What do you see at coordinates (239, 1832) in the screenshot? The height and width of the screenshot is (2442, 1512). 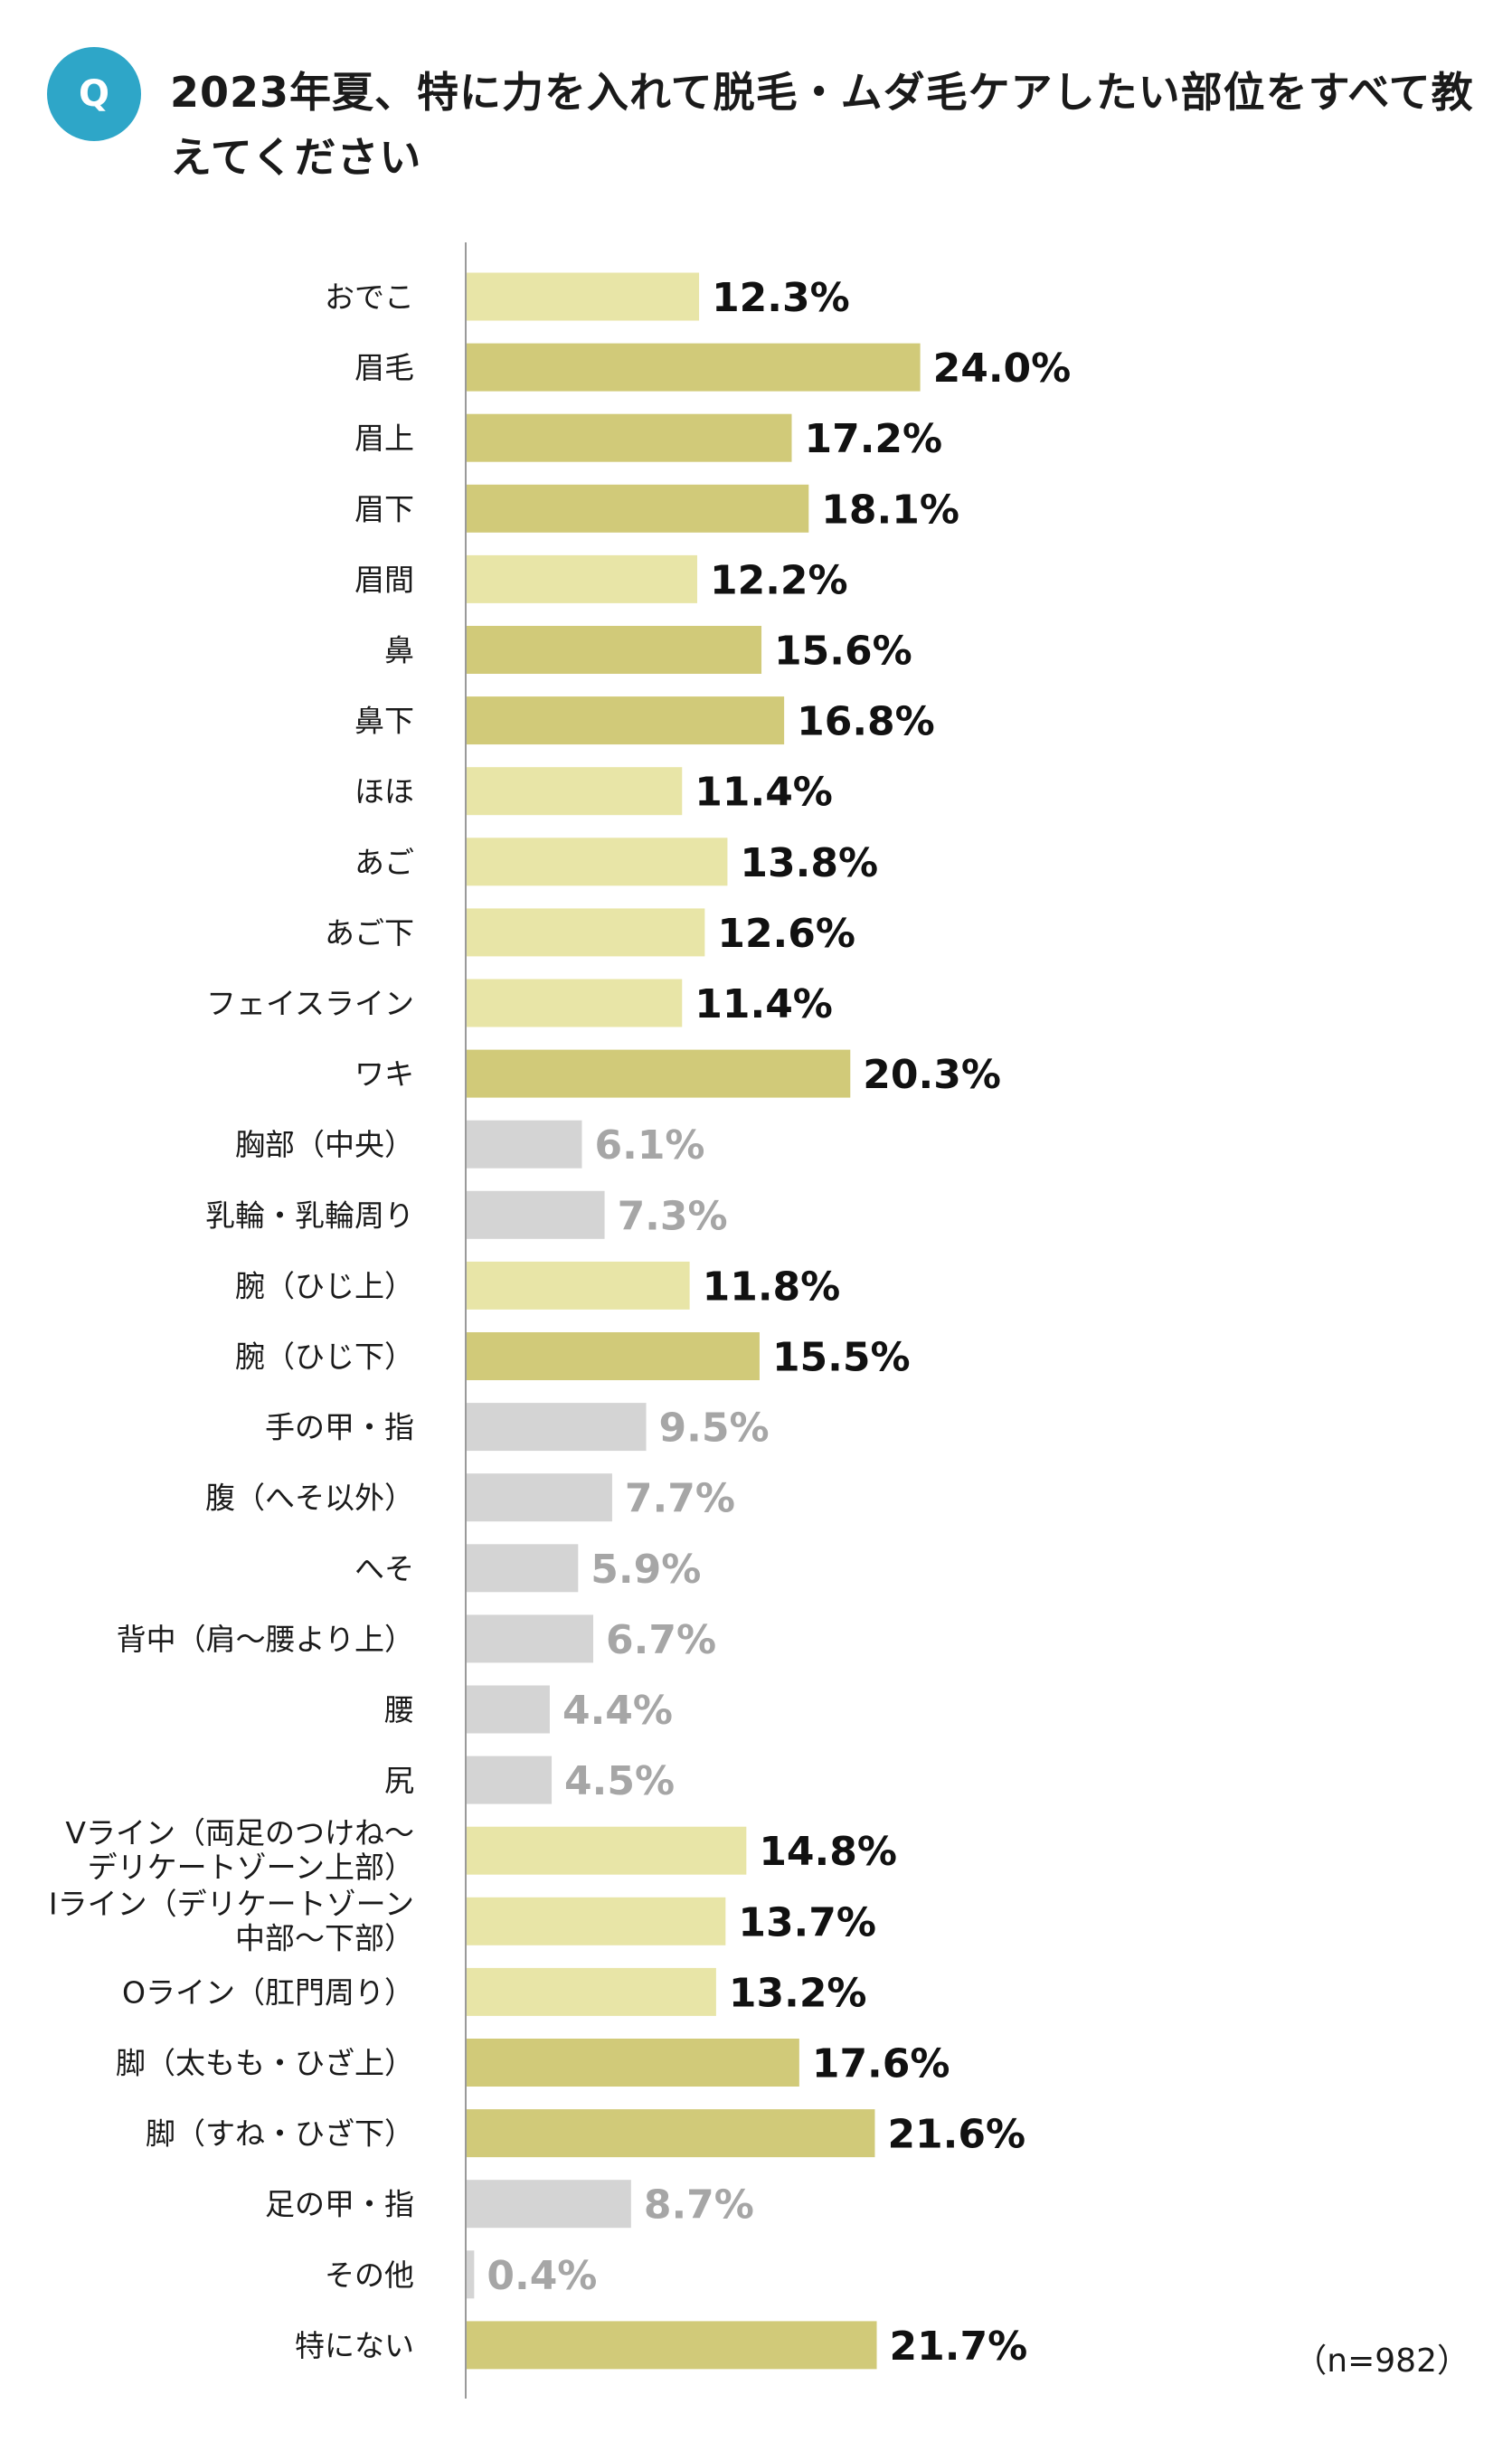 I see `category-label-22-line-0: Vライン（両足のつけね〜` at bounding box center [239, 1832].